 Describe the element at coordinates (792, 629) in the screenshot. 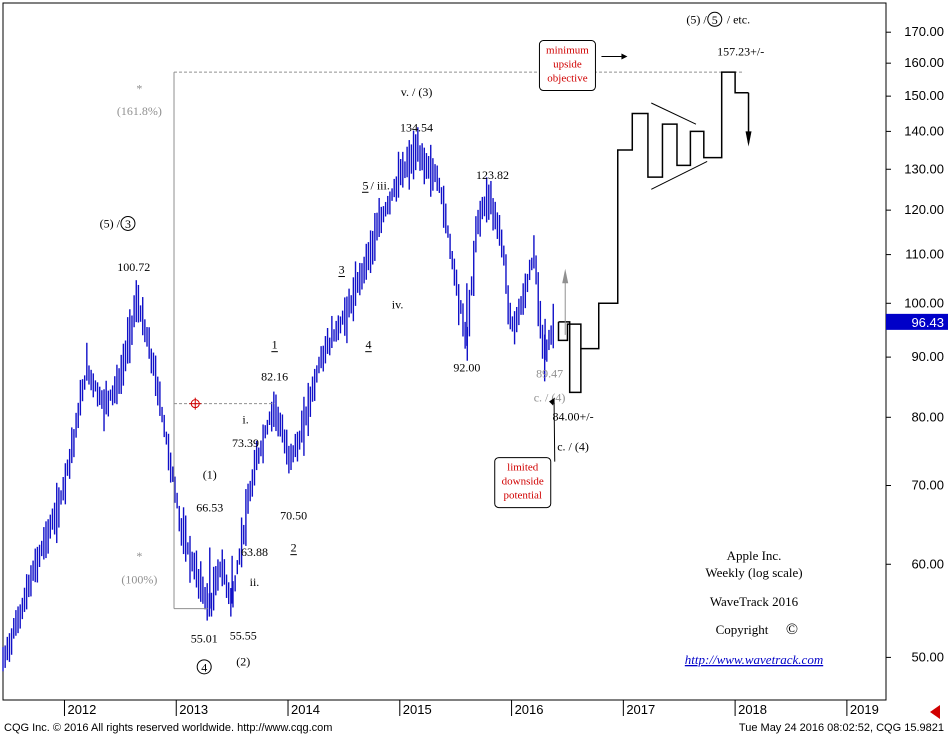

I see `copyright-icon: ©` at that location.